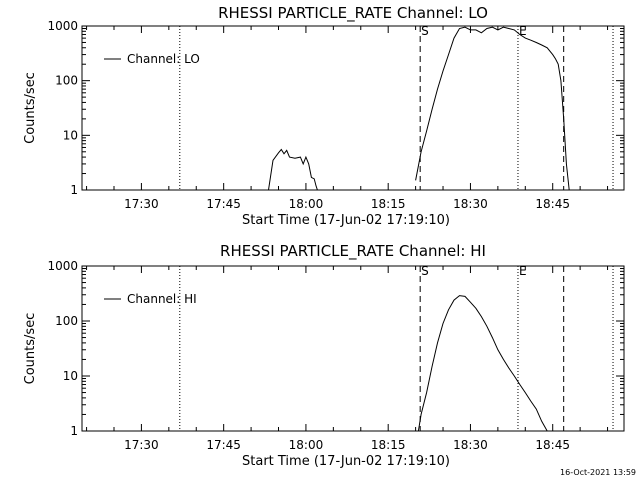  I want to click on legend-label: Channel: LO, so click(163, 59).